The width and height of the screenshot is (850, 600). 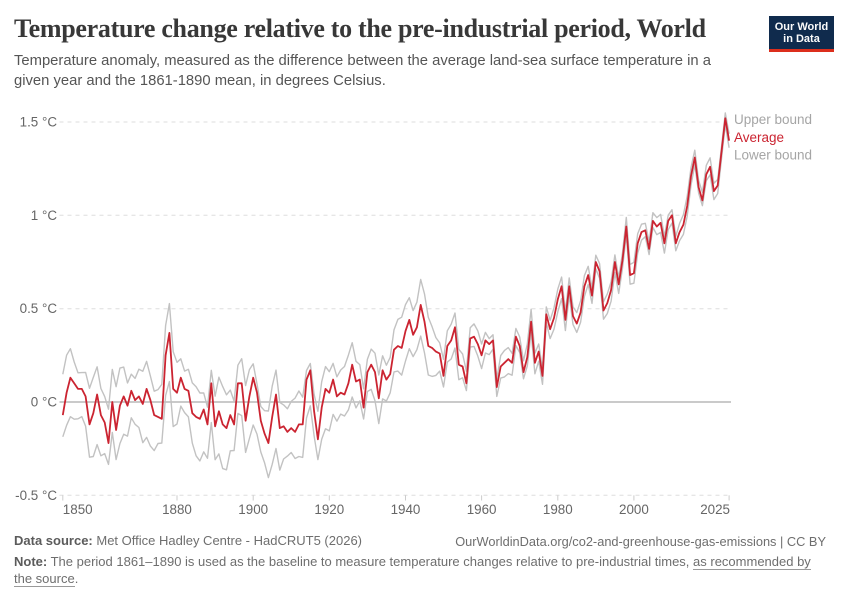 What do you see at coordinates (329, 509) in the screenshot?
I see `svg-text: 1920` at bounding box center [329, 509].